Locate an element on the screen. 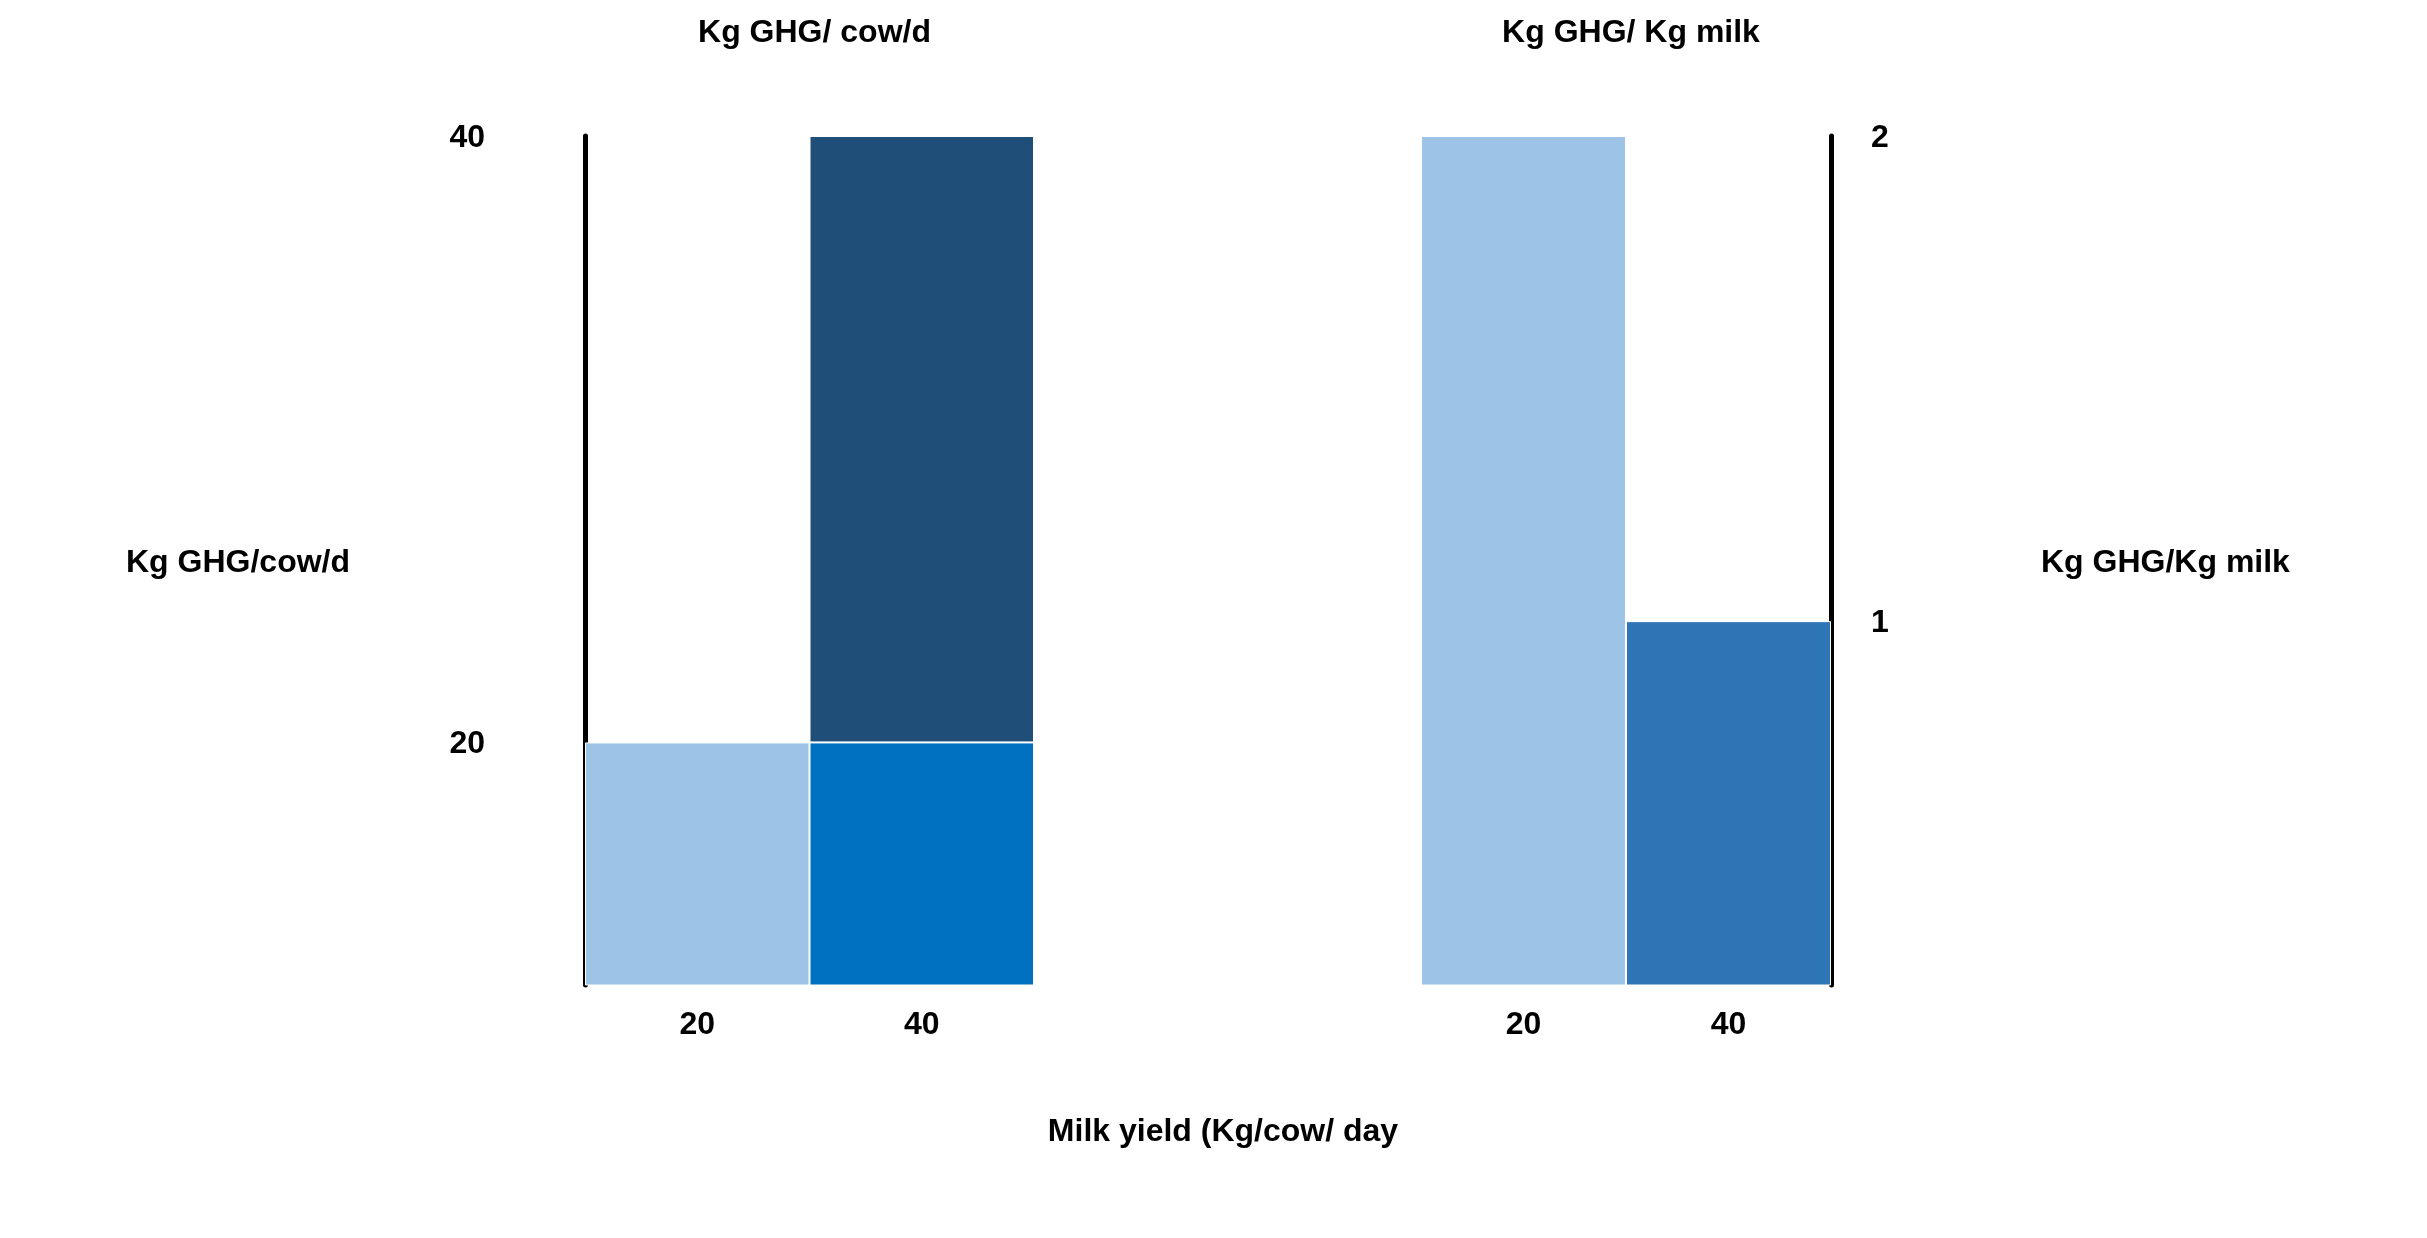 Image resolution: width=2427 pixels, height=1238 pixels. chart-title: Kg GHG/ cow/d is located at coordinates (814, 31).